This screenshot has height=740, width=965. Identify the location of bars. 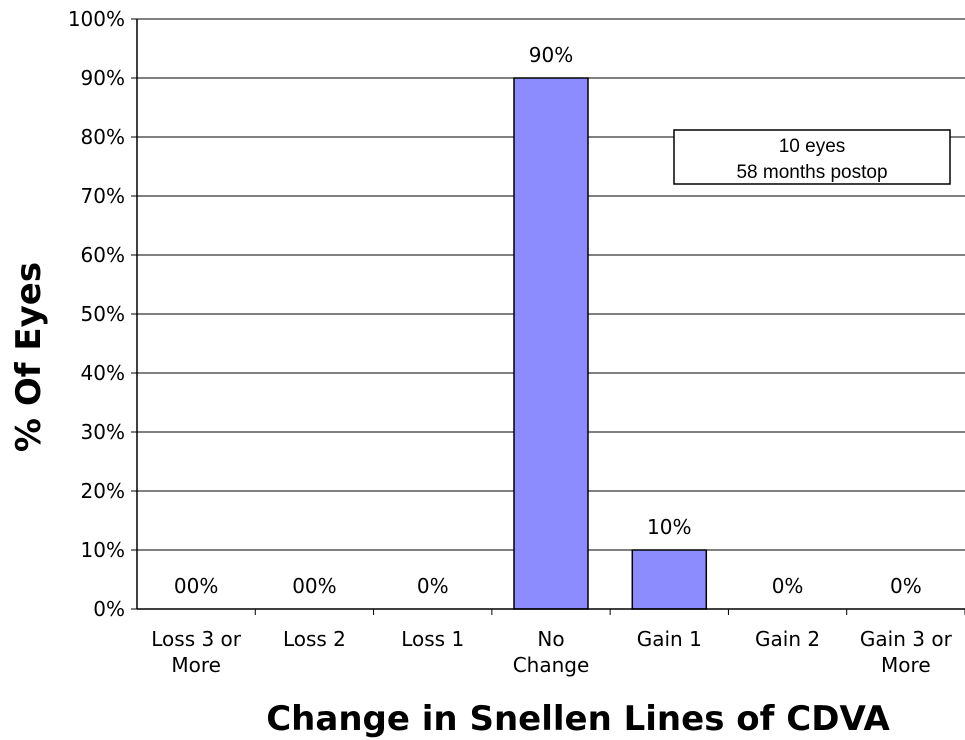
(610, 343).